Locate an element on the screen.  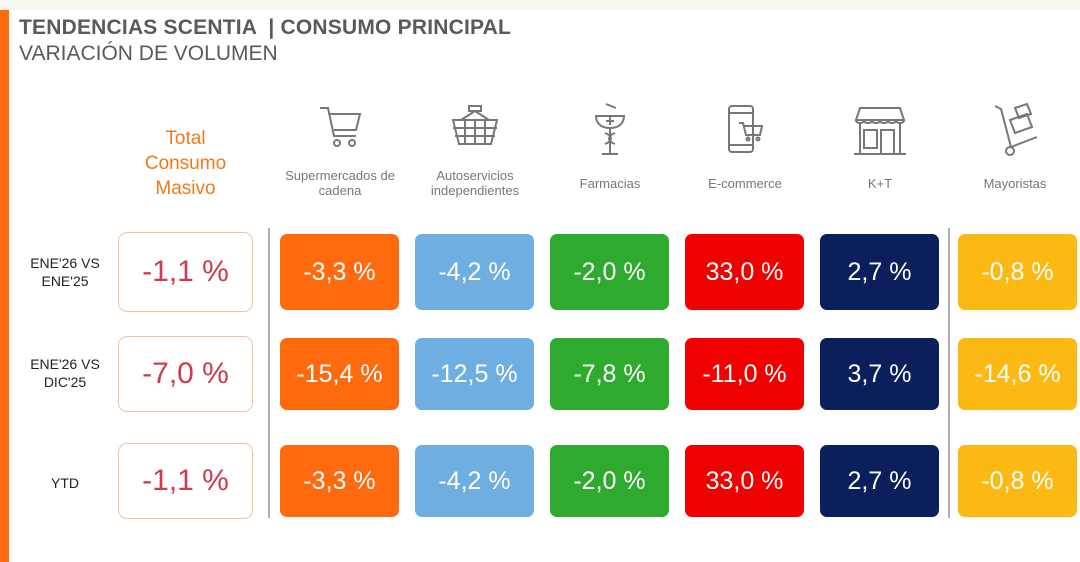
total-header-line: Masivo is located at coordinates (185, 188).